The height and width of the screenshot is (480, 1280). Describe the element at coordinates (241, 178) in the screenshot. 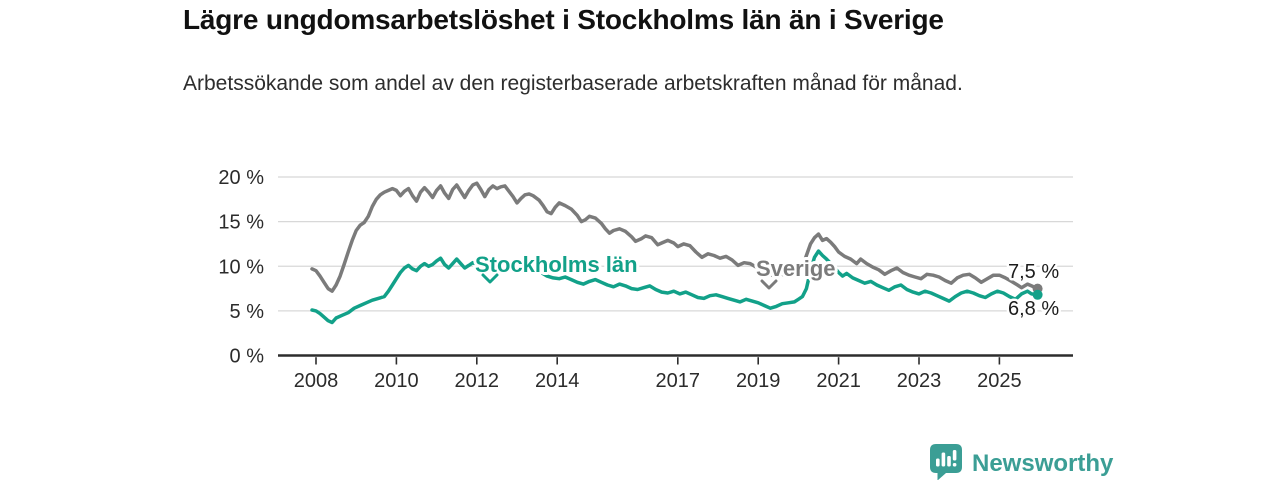

I see `y-axis-tick-label: 20 %` at that location.